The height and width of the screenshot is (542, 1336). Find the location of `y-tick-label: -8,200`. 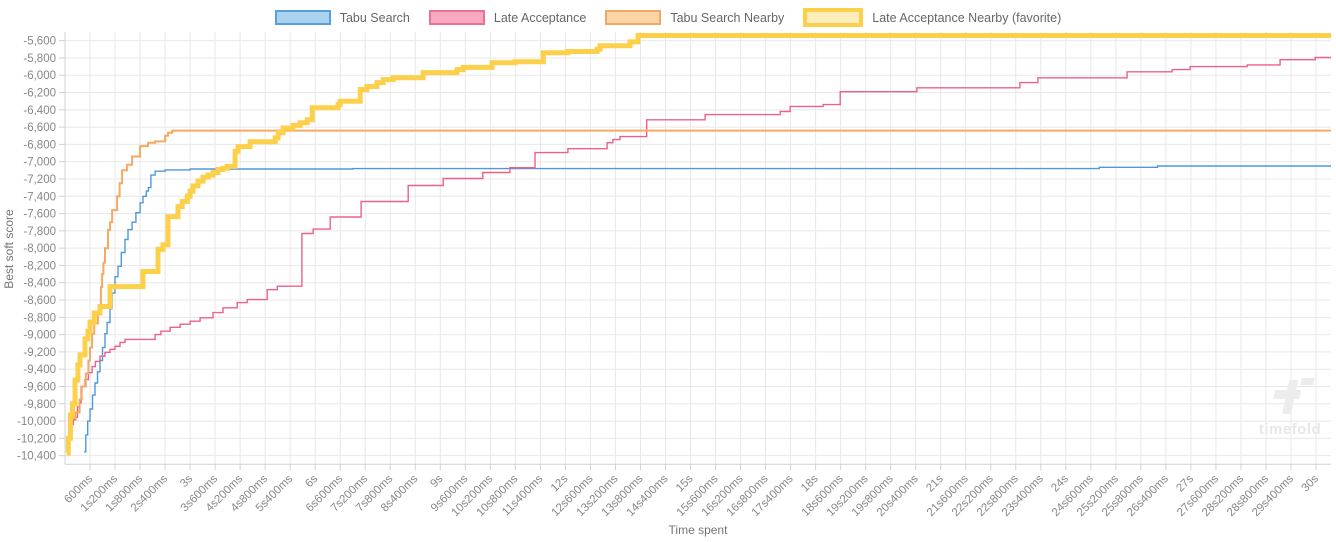

y-tick-label: -8,200 is located at coordinates (39, 266).